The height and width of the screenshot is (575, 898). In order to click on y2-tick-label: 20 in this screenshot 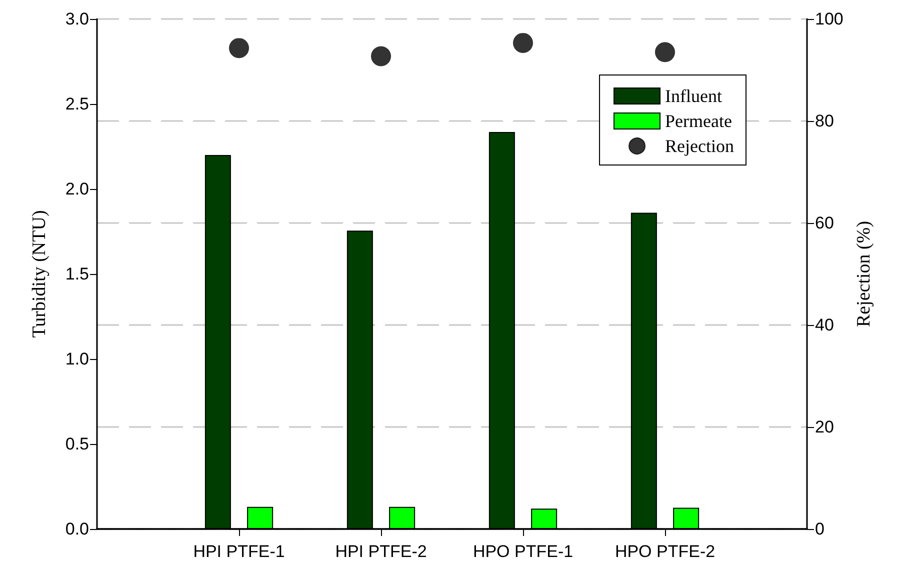, I will do `click(824, 427)`.